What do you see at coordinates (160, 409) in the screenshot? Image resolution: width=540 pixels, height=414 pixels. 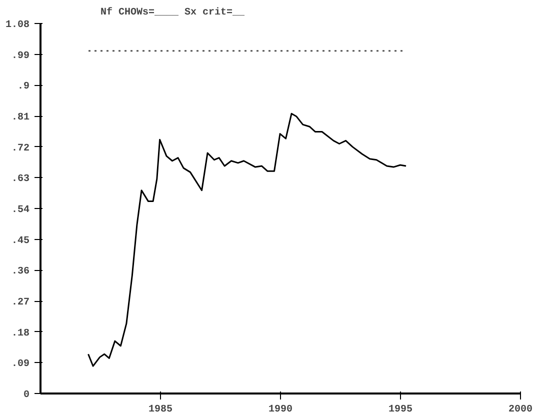 I see `x-tick-label: 1985` at bounding box center [160, 409].